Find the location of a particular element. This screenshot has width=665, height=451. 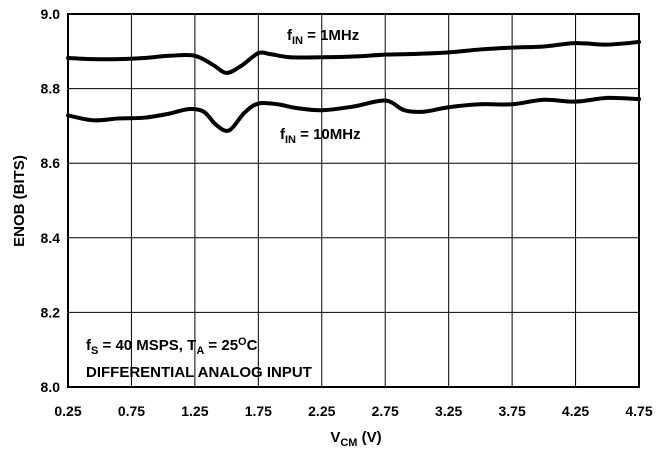

y-tick-labels: 8.0 8.2 8.4 8.6 8.8 9.0 is located at coordinates (51, 200).